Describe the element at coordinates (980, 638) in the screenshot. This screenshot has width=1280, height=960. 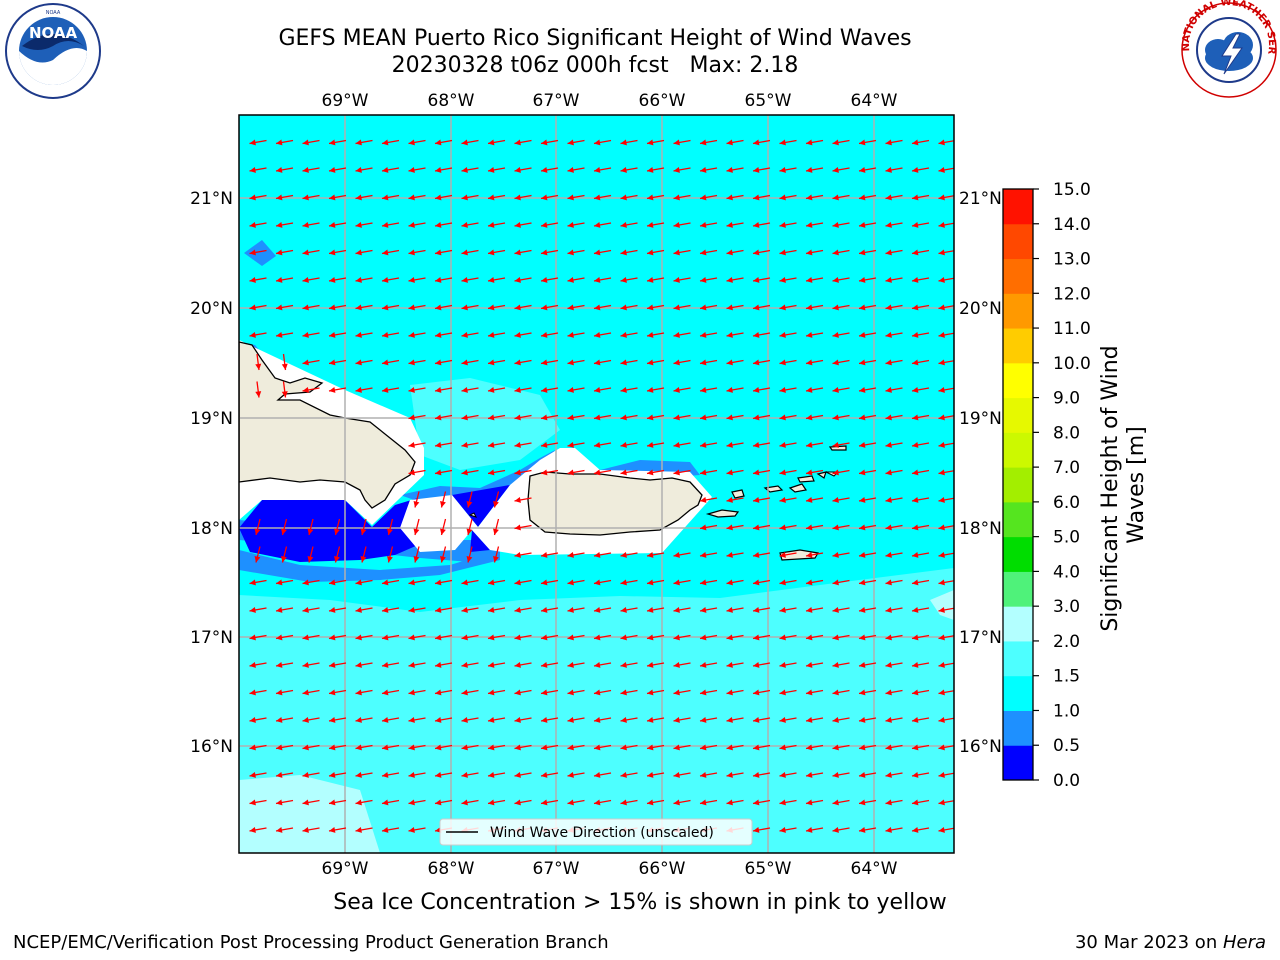
I see `lat-label-right: 17°N` at that location.